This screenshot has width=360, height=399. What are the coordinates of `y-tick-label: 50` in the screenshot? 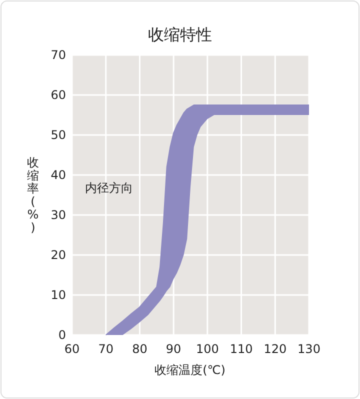 It's located at (58, 135).